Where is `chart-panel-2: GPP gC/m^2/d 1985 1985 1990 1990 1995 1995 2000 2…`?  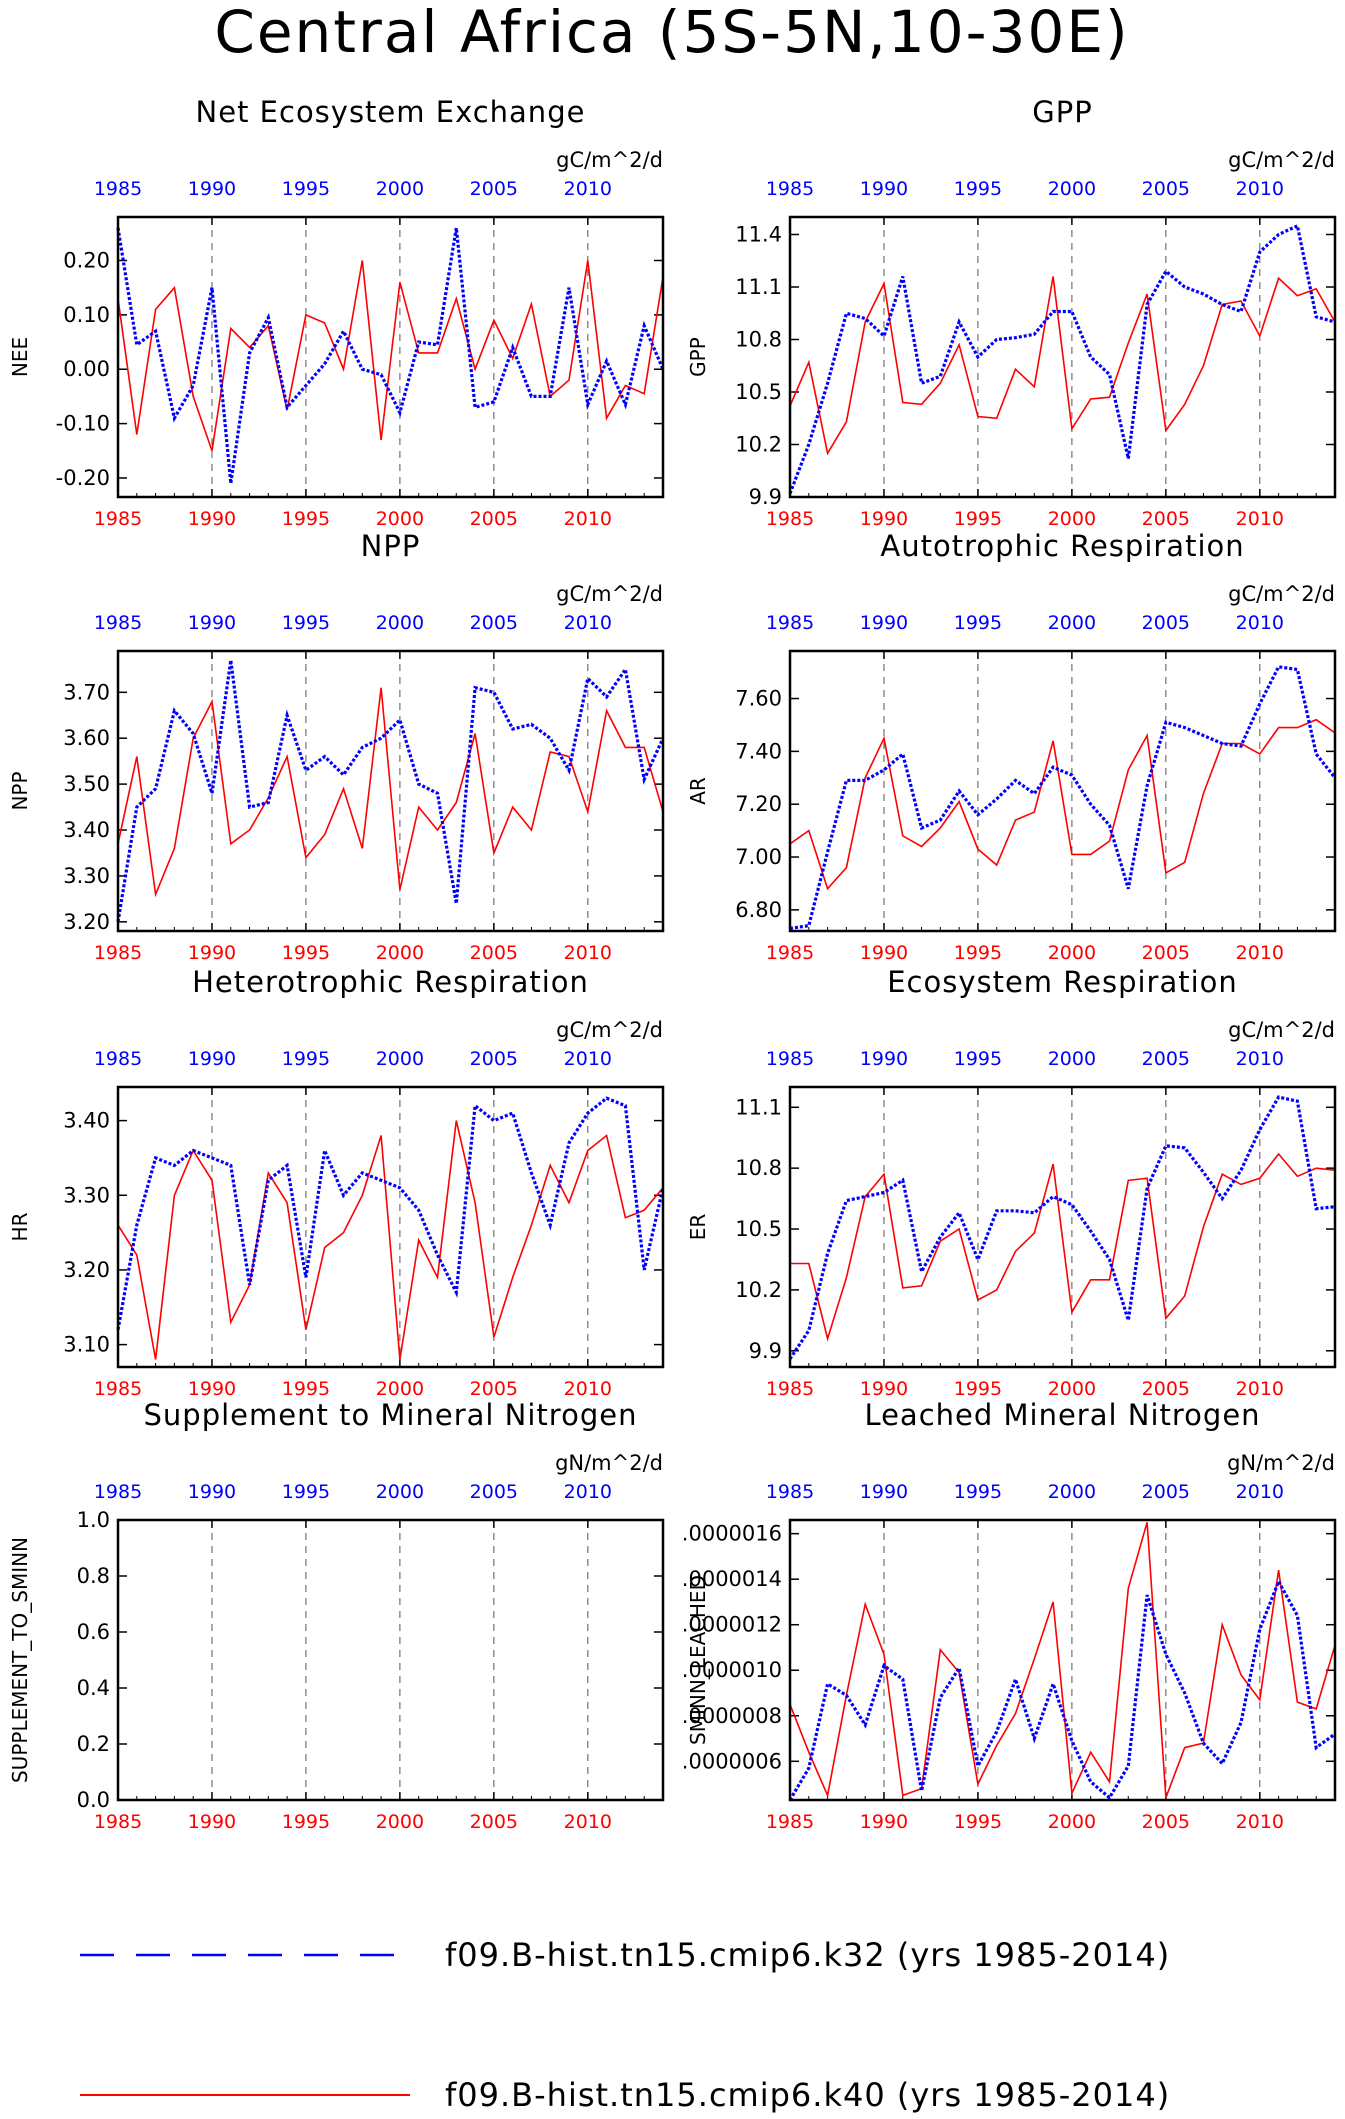 chart-panel-2: GPP gC/m^2/d 1985 1985 1990 1990 1995 1995 2000 2… is located at coordinates (1011, 312).